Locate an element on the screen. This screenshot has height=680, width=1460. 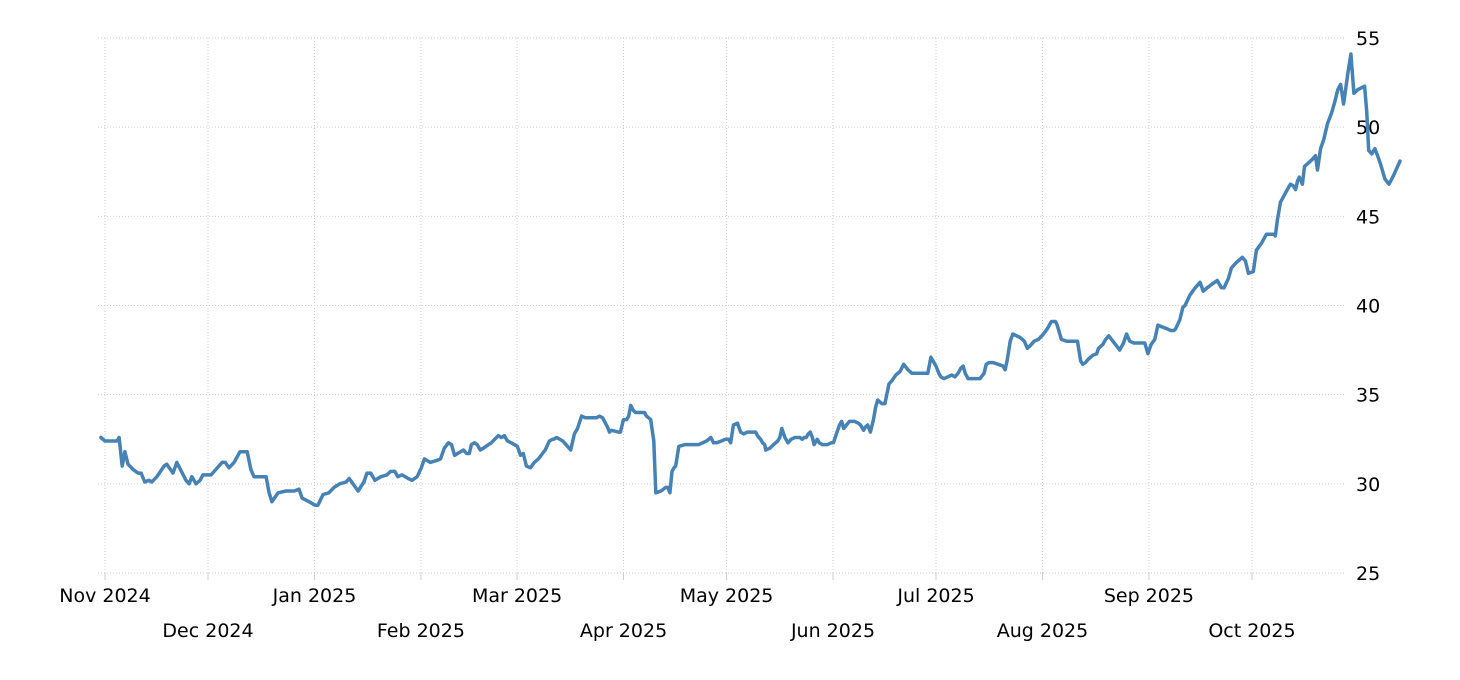
y-tick-label: 35 is located at coordinates (1368, 396).